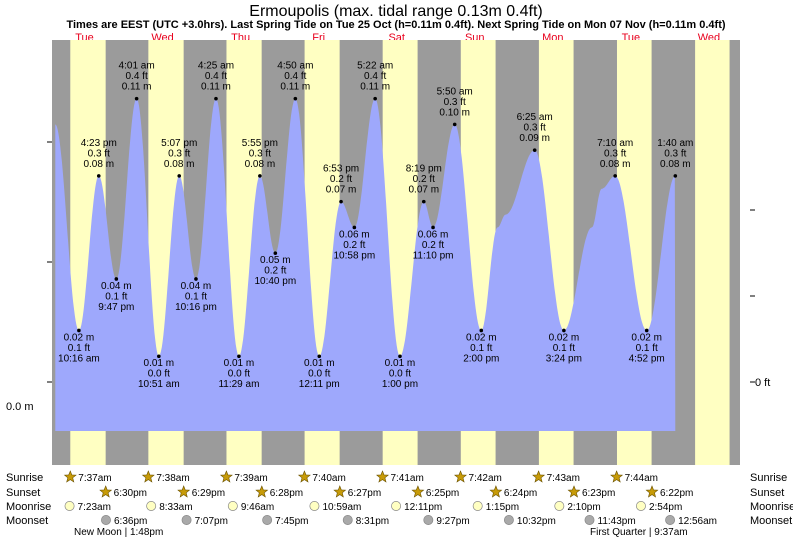  I want to click on day-band, so click(712, 252).